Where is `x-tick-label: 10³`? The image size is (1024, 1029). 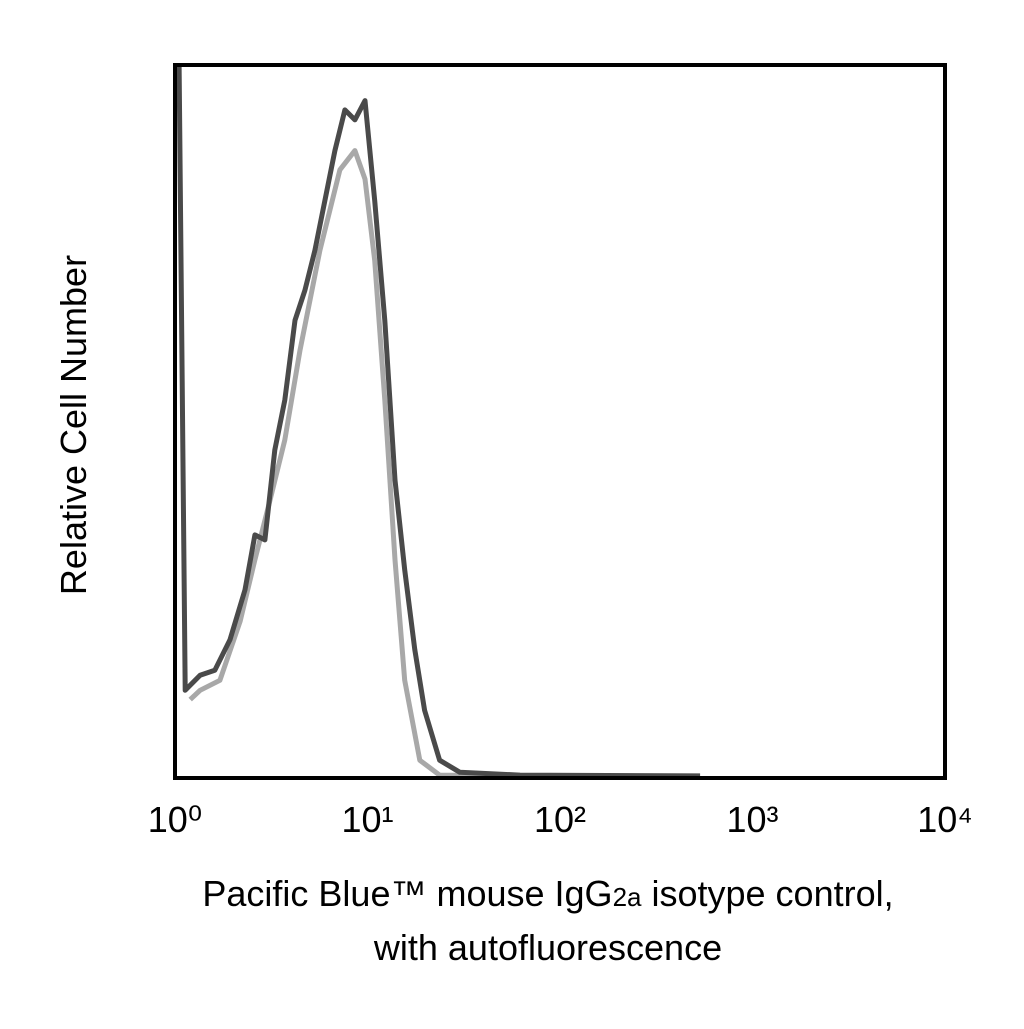 x-tick-label: 10³ is located at coordinates (752, 819).